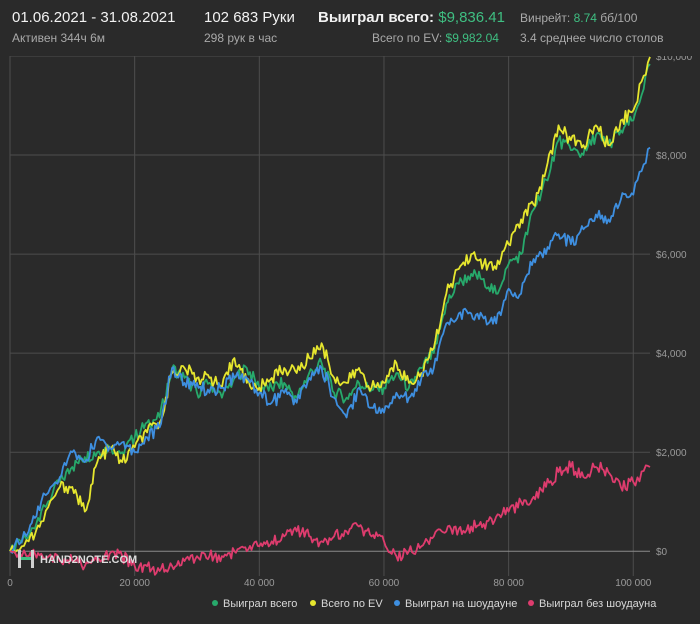 Image resolution: width=700 pixels, height=624 pixels. I want to click on x-tick-label: 40 000, so click(259, 583).